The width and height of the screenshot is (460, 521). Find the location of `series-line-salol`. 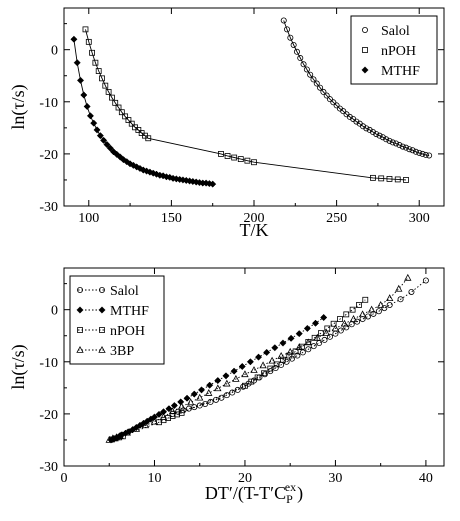

series-line-salol is located at coordinates (299, 347).